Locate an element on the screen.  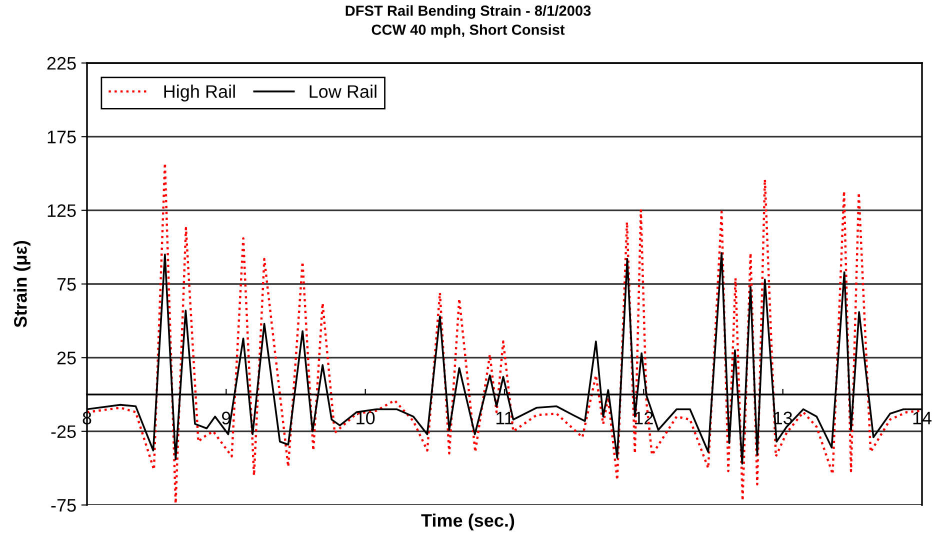
y-tick-label: 175 is located at coordinates (62, 137).